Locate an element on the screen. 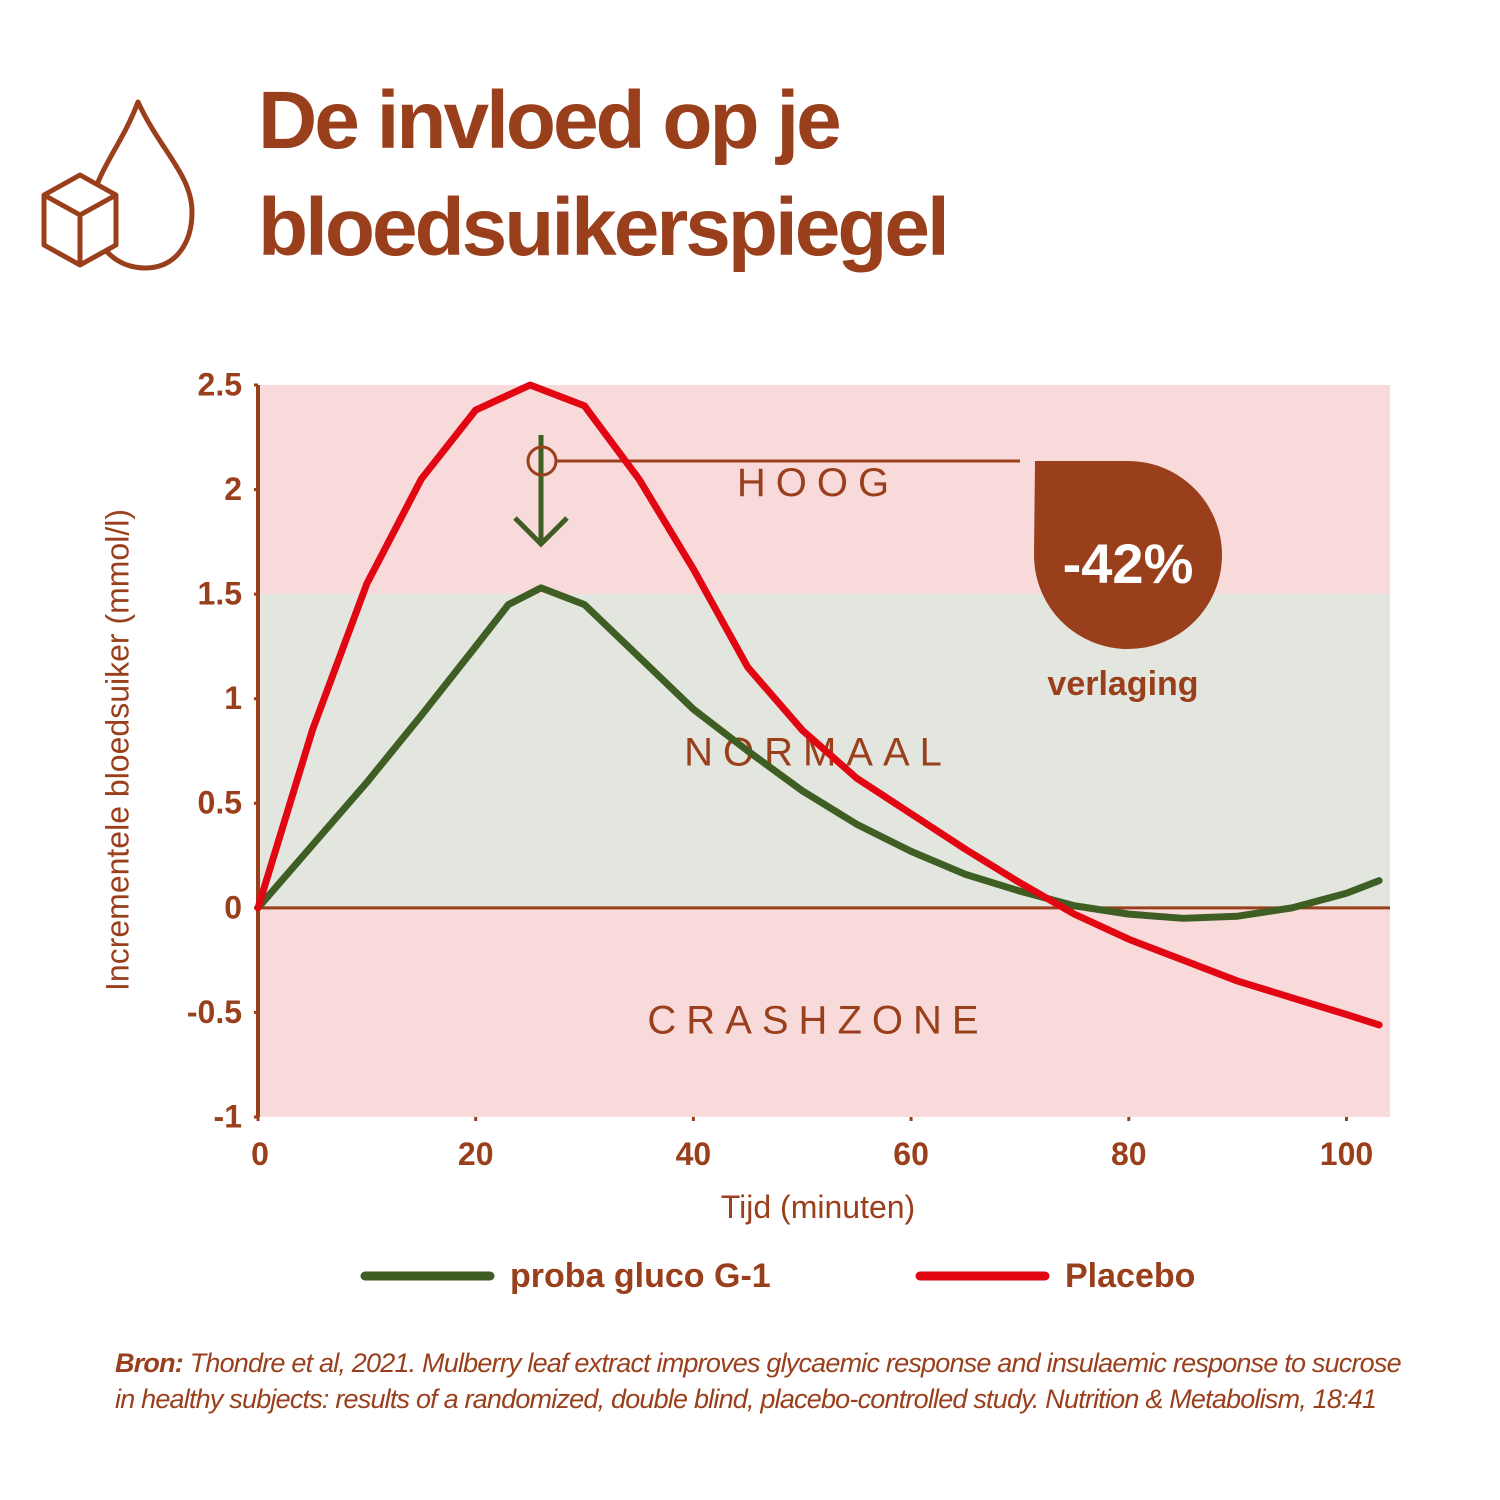 The image size is (1500, 1500). legend-label: proba gluco G-1 is located at coordinates (640, 1276).